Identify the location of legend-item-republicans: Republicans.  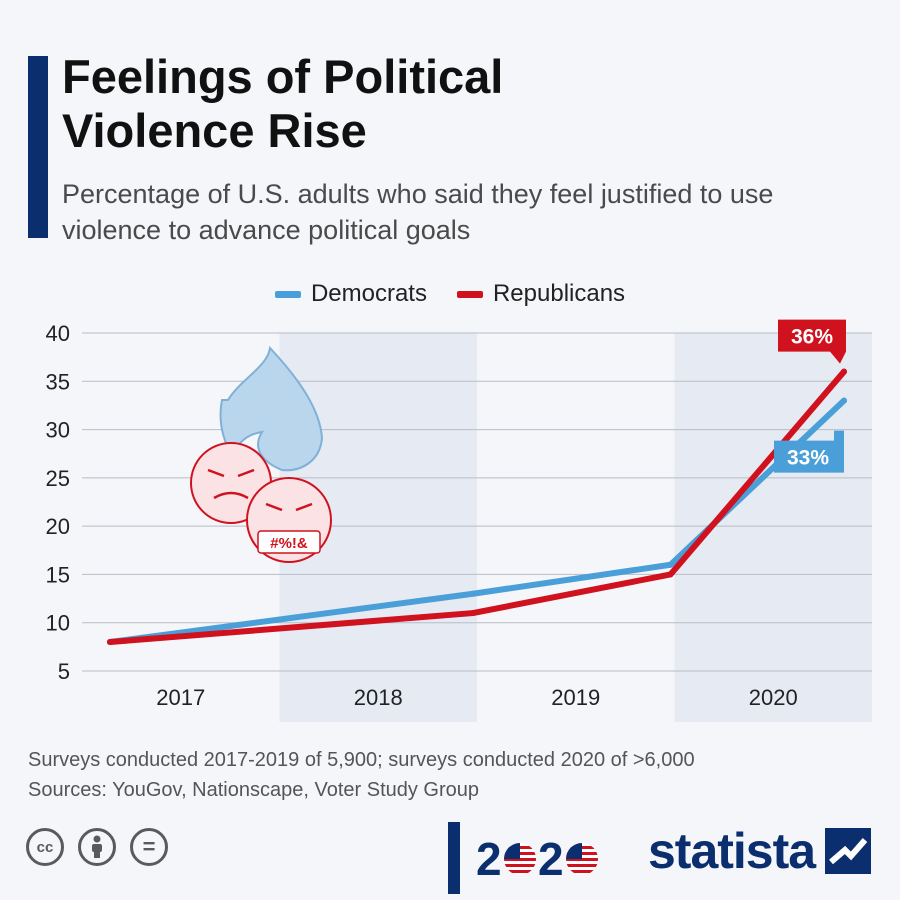
(541, 294).